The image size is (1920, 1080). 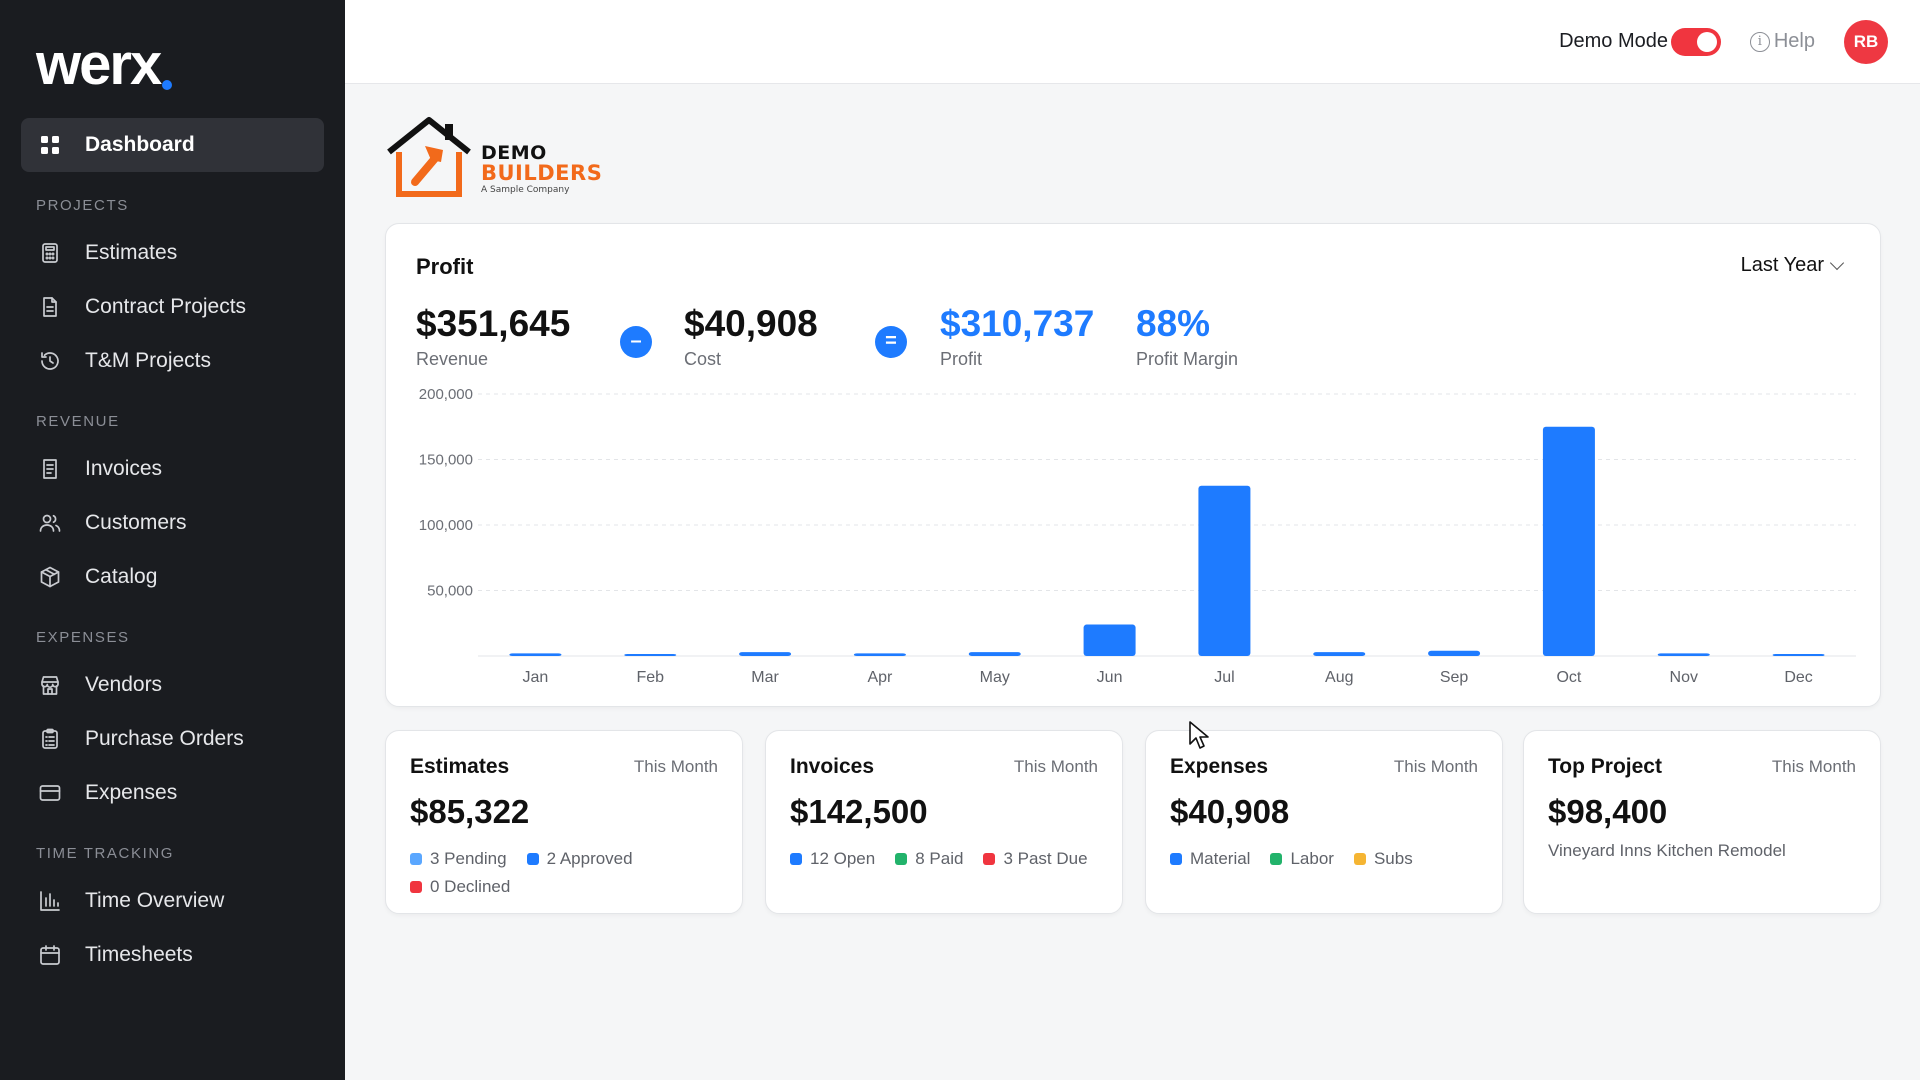 What do you see at coordinates (751, 336) in the screenshot?
I see `cost-metric: $40,908 Cost` at bounding box center [751, 336].